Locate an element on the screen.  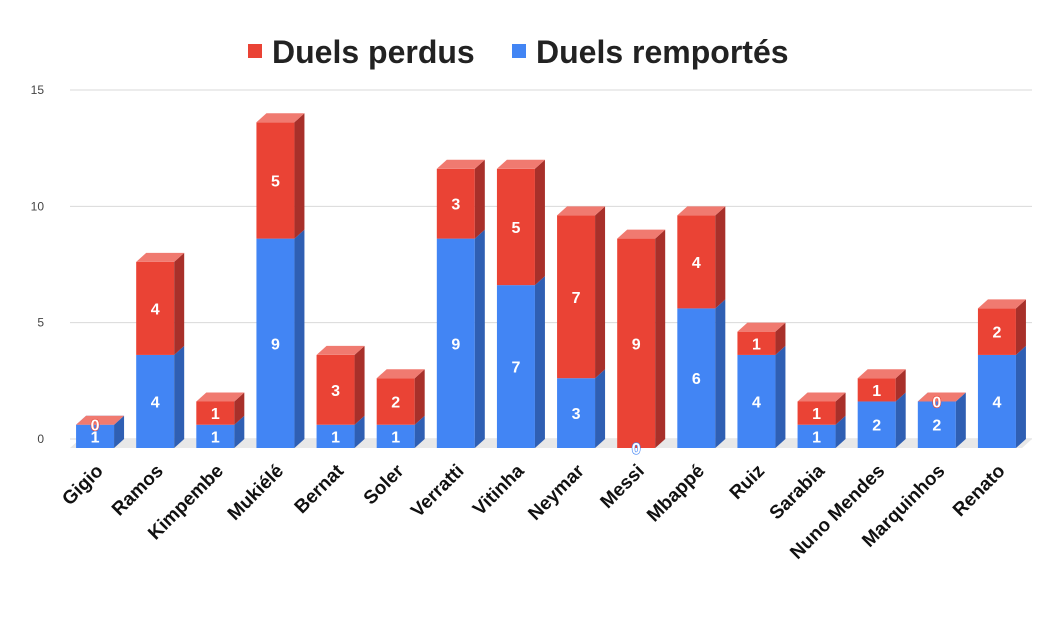
data-label-marquinhos-duels-perdus: 0 is located at coordinates (936, 402).